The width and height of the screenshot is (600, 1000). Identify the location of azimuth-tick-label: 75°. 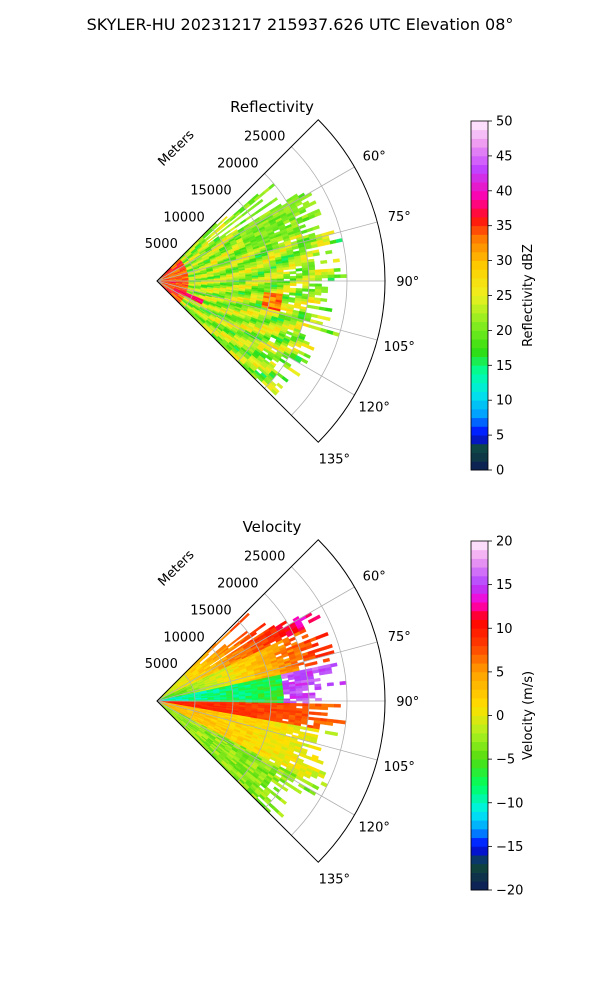
(399, 637).